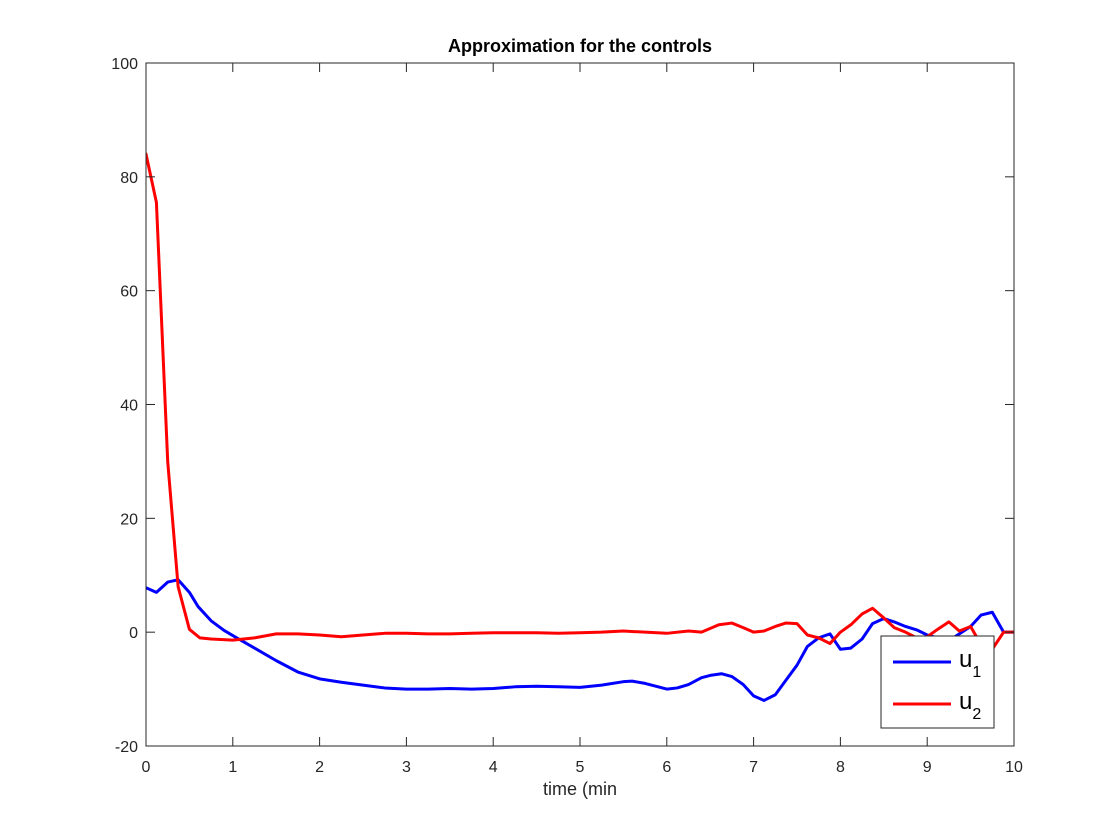  Describe the element at coordinates (666, 767) in the screenshot. I see `x-tick-label: 6` at that location.